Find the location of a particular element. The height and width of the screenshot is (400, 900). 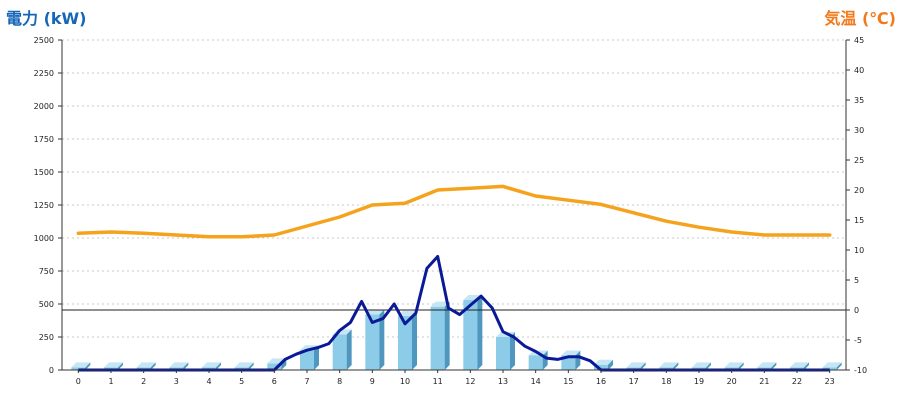

left-tick-label: 750 is located at coordinates (46, 271).